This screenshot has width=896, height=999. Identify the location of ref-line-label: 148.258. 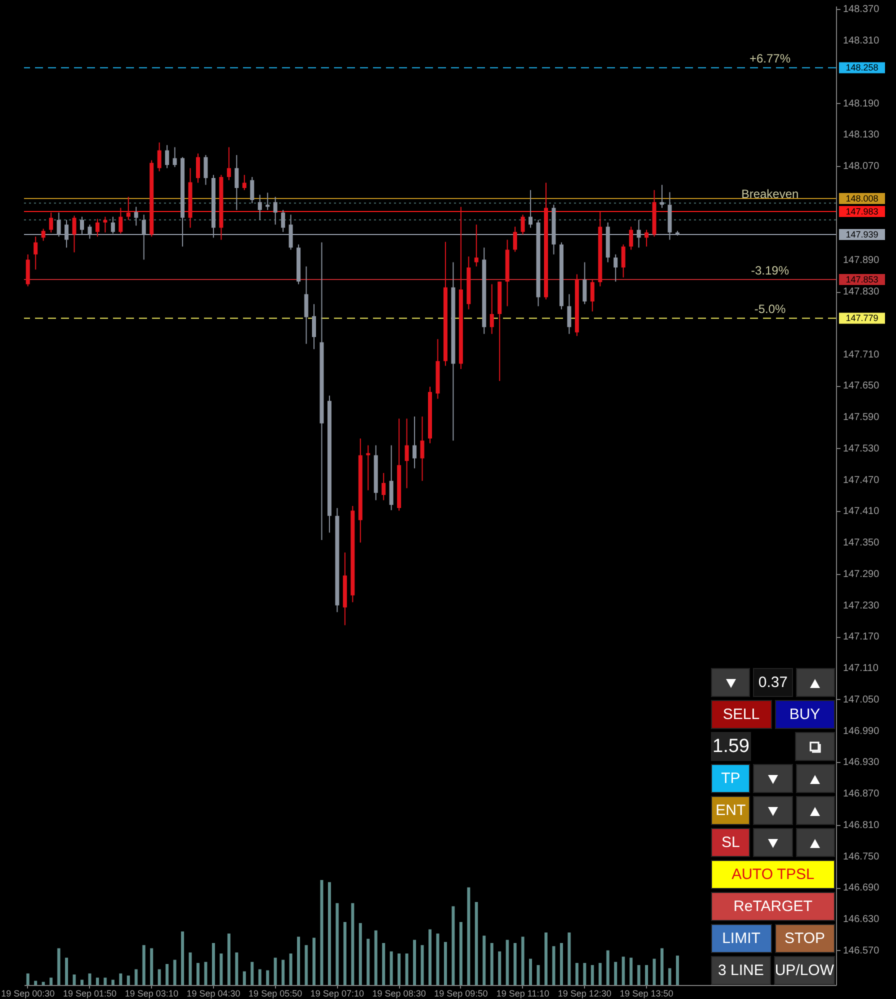
(862, 67).